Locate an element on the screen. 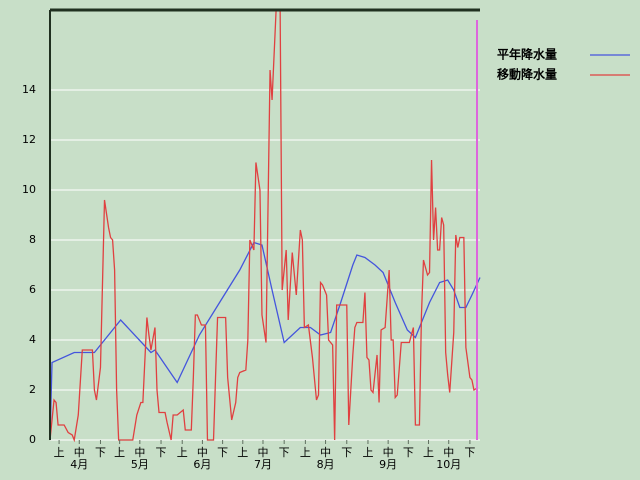 Image resolution: width=640 pixels, height=480 pixels. y-tick-label: 8 is located at coordinates (32, 239).